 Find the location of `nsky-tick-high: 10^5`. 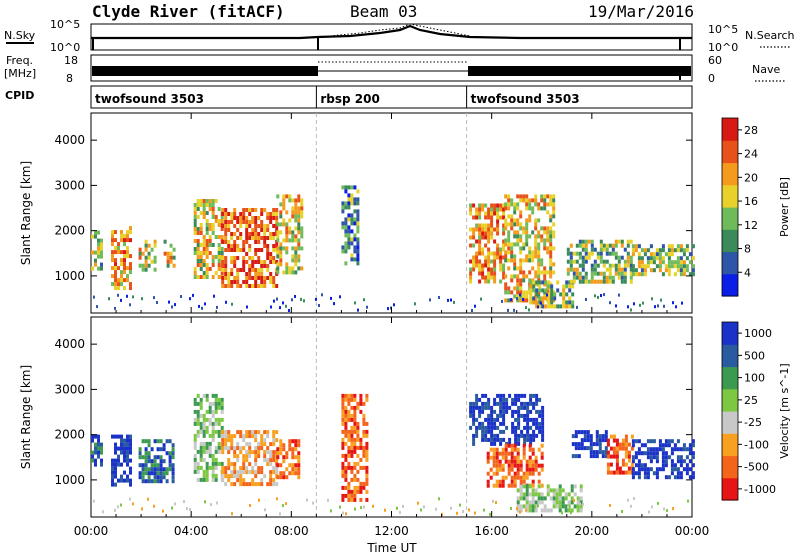

nsky-tick-high: 10^5 is located at coordinates (65, 24).